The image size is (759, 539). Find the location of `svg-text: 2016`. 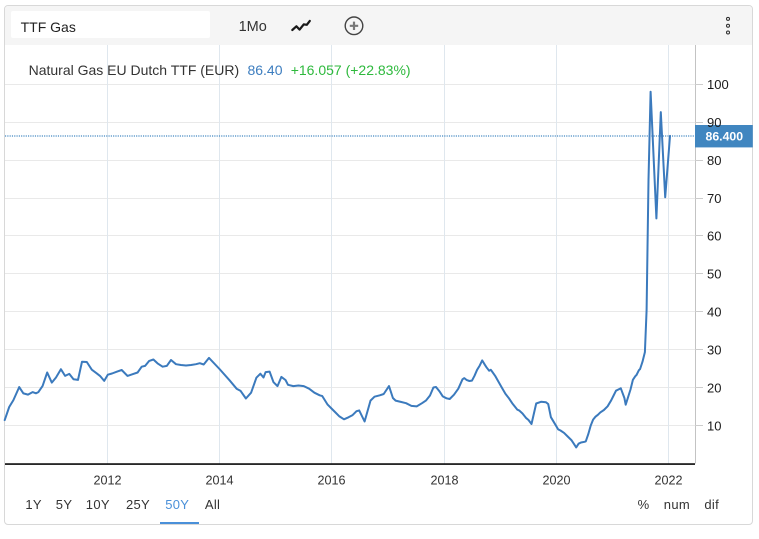

svg-text: 2016 is located at coordinates (331, 481).